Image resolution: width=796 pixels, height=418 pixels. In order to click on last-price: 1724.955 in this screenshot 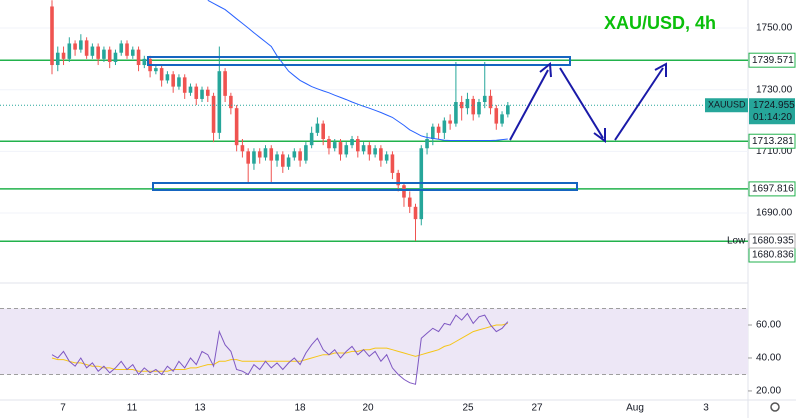, I will do `click(774, 105)`.